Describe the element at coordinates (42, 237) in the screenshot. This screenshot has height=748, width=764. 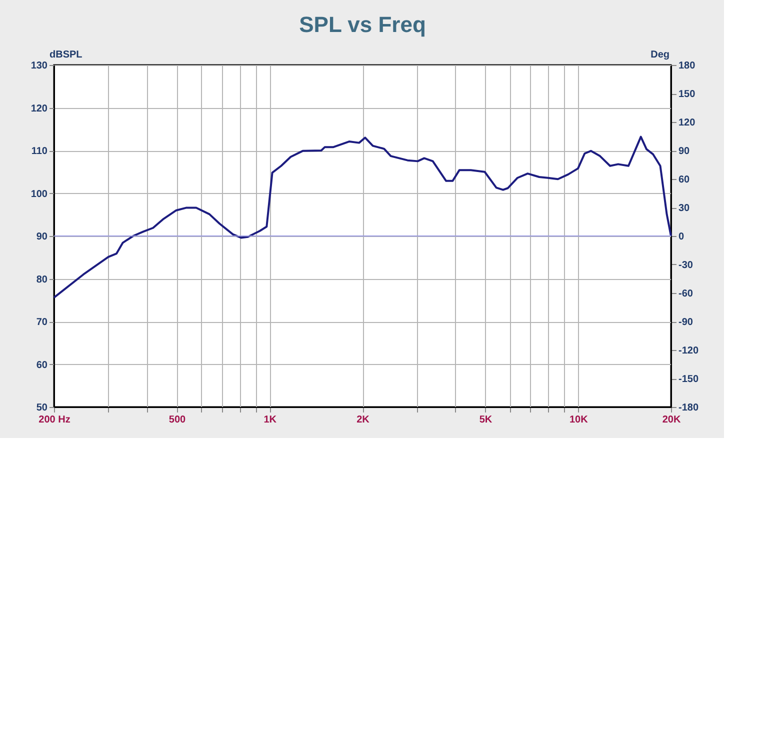
I see `y-tick-label: 90` at that location.